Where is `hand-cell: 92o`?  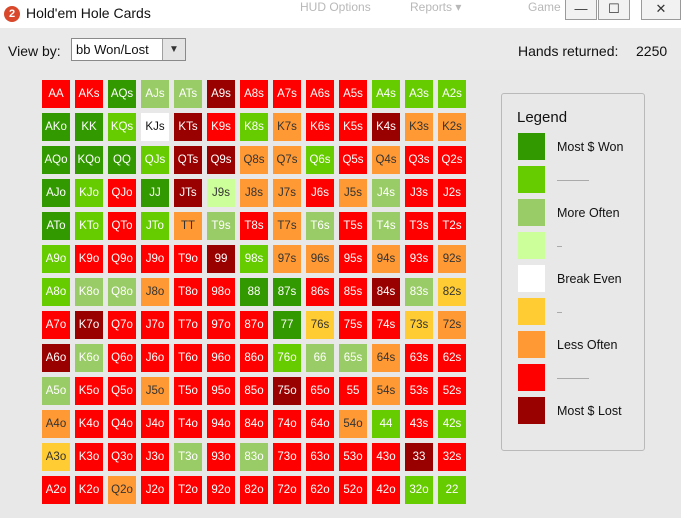 hand-cell: 92o is located at coordinates (221, 490).